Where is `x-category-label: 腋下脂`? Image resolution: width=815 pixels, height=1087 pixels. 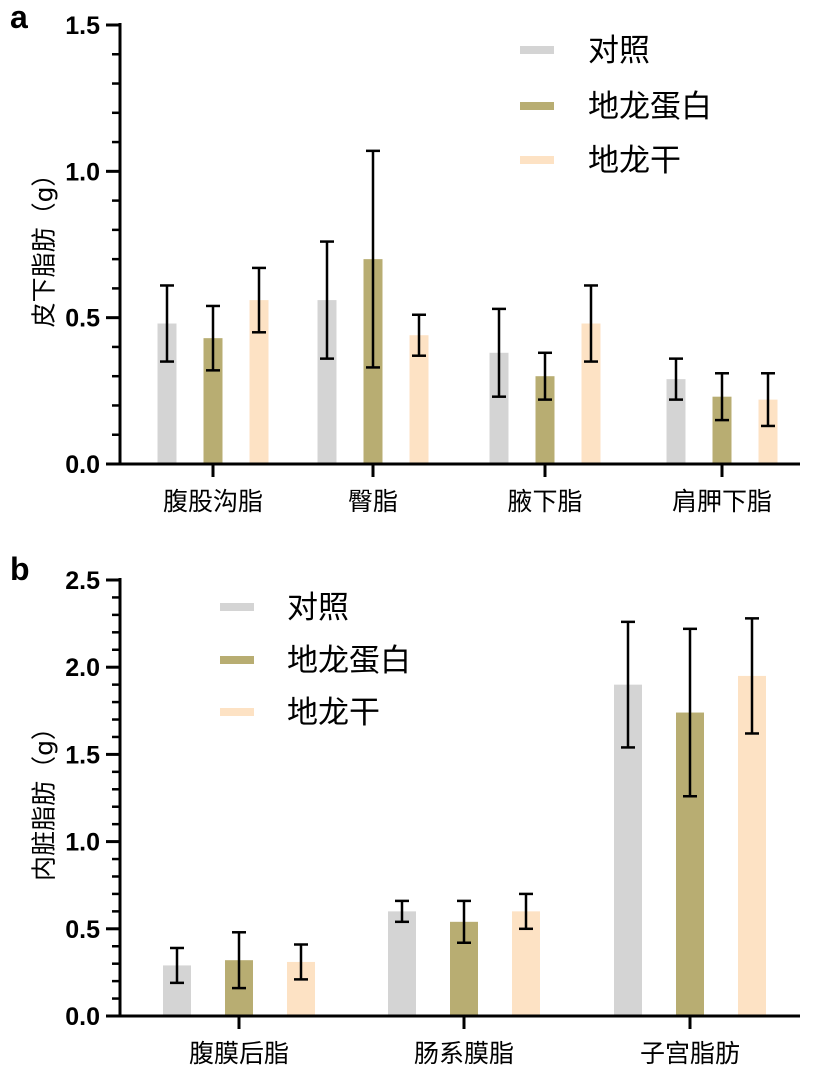 x-category-label: 腋下脂 is located at coordinates (544, 501).